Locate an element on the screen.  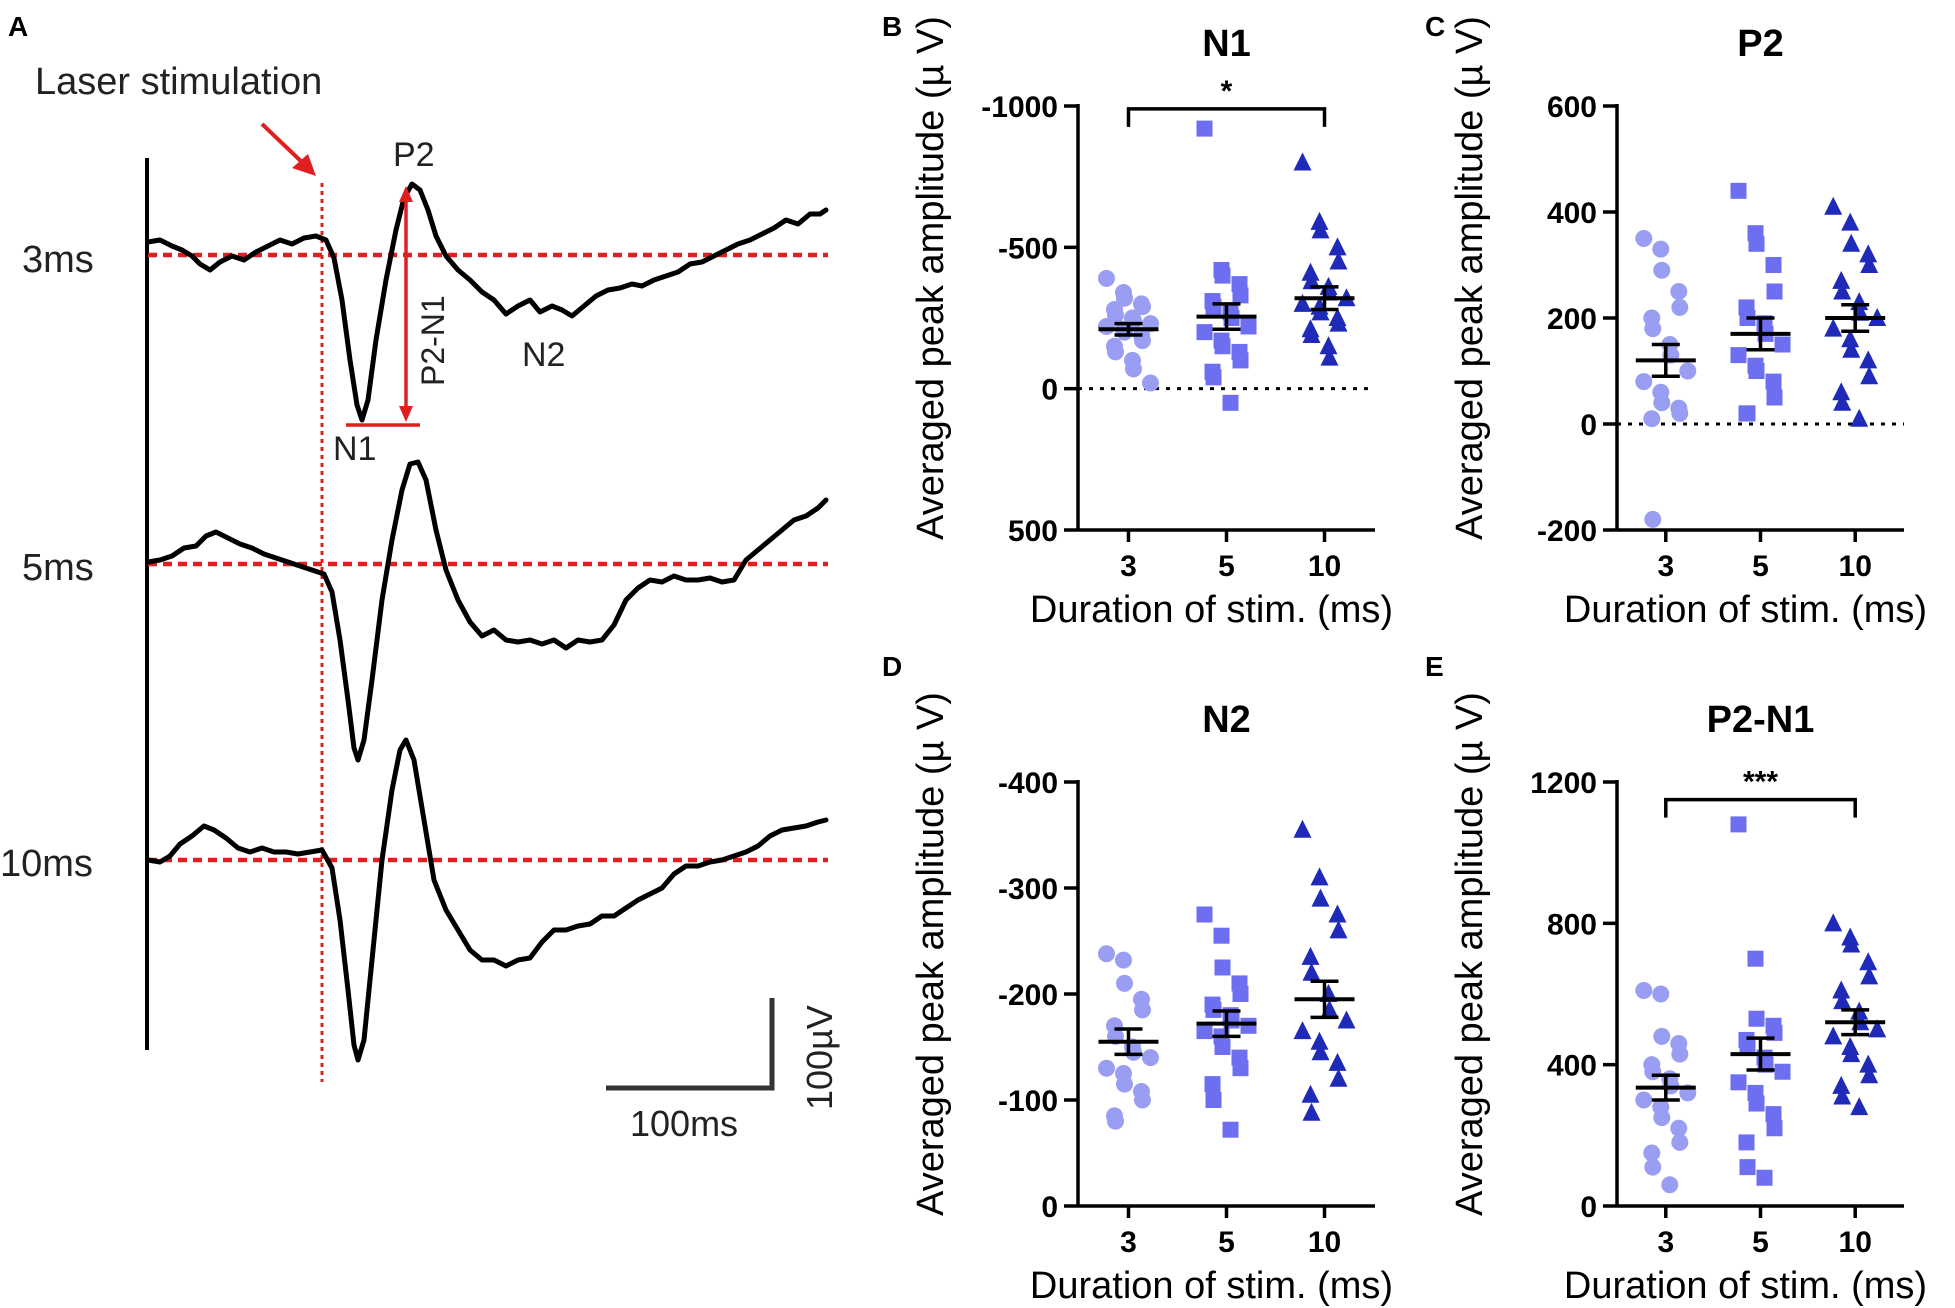
trace-label-5ms: 5ms is located at coordinates (58, 568).